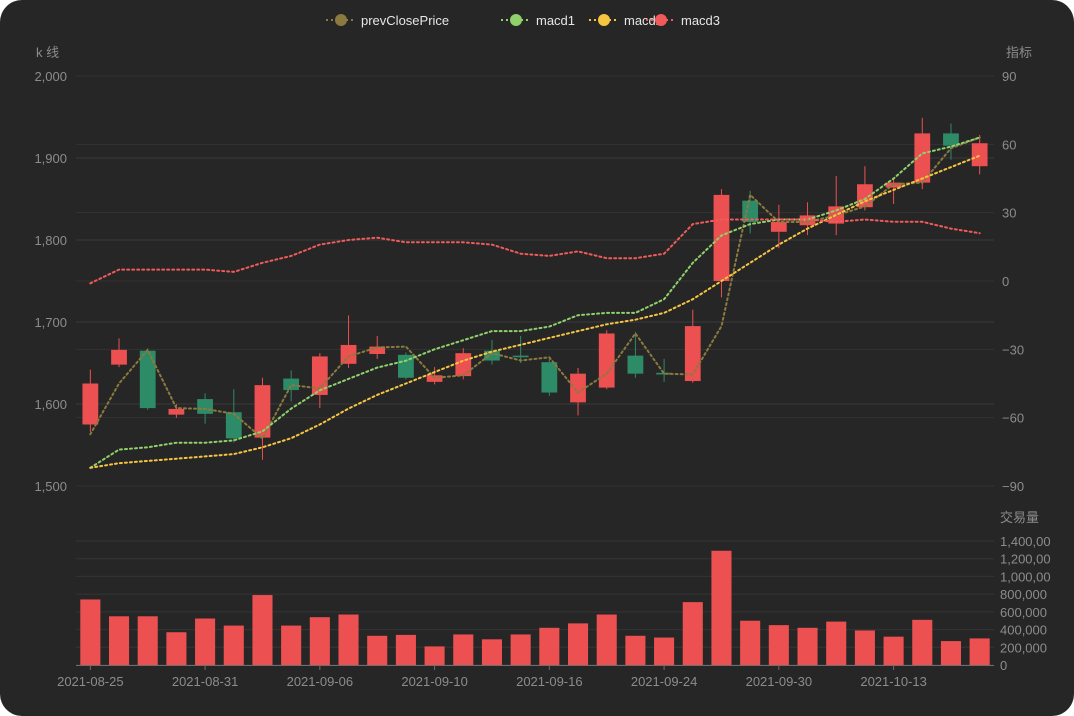 Image resolution: width=1074 pixels, height=716 pixels. What do you see at coordinates (1023, 630) in the screenshot?
I see `volume-tick-label: 400,000` at bounding box center [1023, 630].